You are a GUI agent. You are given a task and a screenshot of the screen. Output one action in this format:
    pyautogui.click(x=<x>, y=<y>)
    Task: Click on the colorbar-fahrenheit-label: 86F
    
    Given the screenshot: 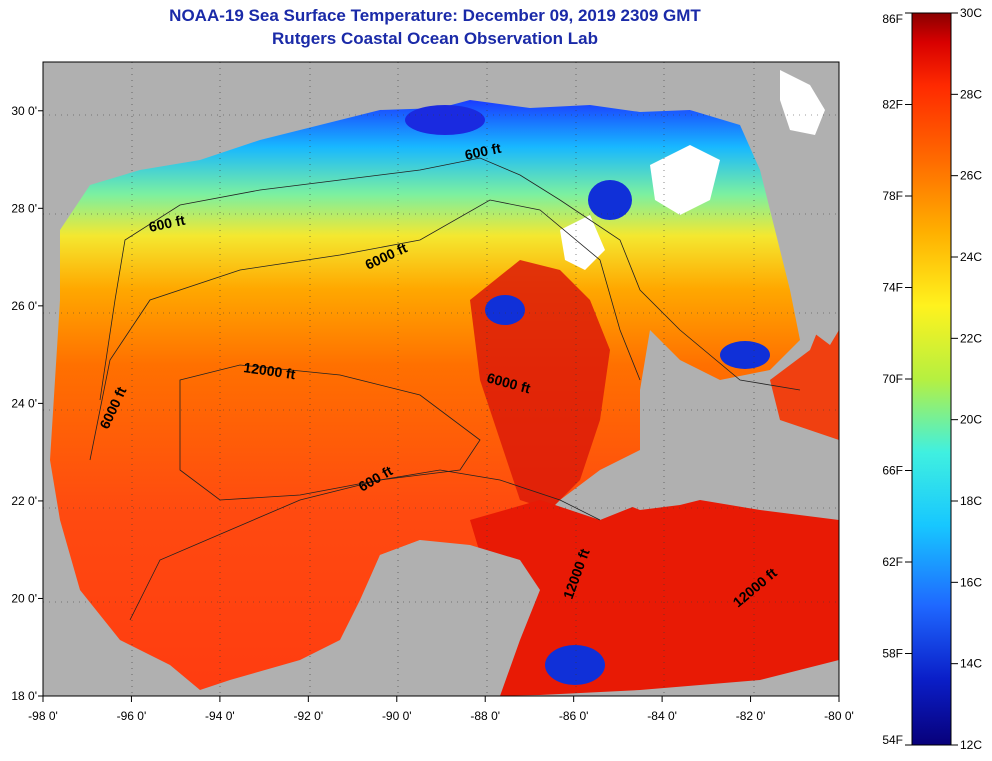 What is the action you would take?
    pyautogui.click(x=892, y=19)
    